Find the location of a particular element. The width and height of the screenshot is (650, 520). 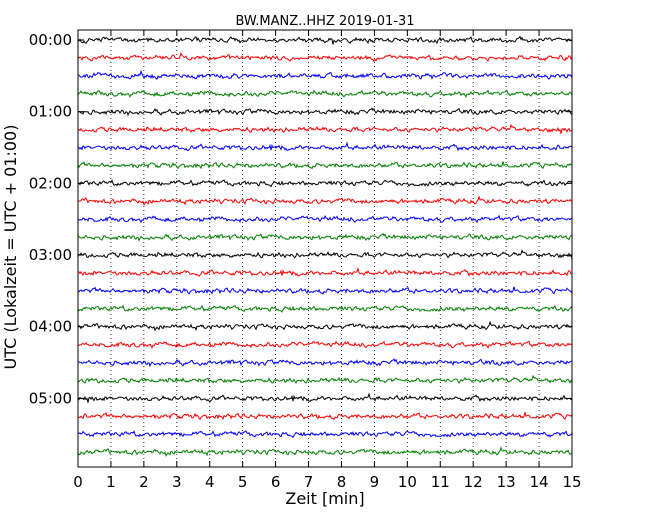

x-tick-label: 9 is located at coordinates (375, 482).